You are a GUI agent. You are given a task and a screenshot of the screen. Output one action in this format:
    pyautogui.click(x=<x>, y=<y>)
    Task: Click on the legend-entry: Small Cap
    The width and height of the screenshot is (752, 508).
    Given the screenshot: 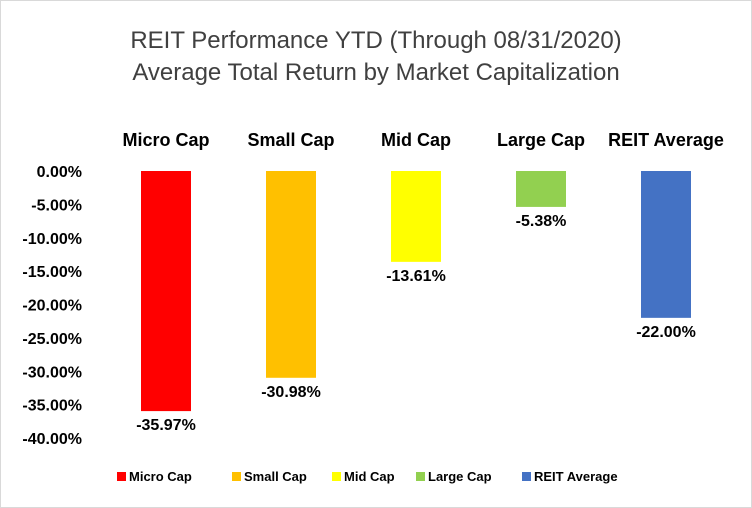 What is the action you would take?
    pyautogui.click(x=275, y=476)
    